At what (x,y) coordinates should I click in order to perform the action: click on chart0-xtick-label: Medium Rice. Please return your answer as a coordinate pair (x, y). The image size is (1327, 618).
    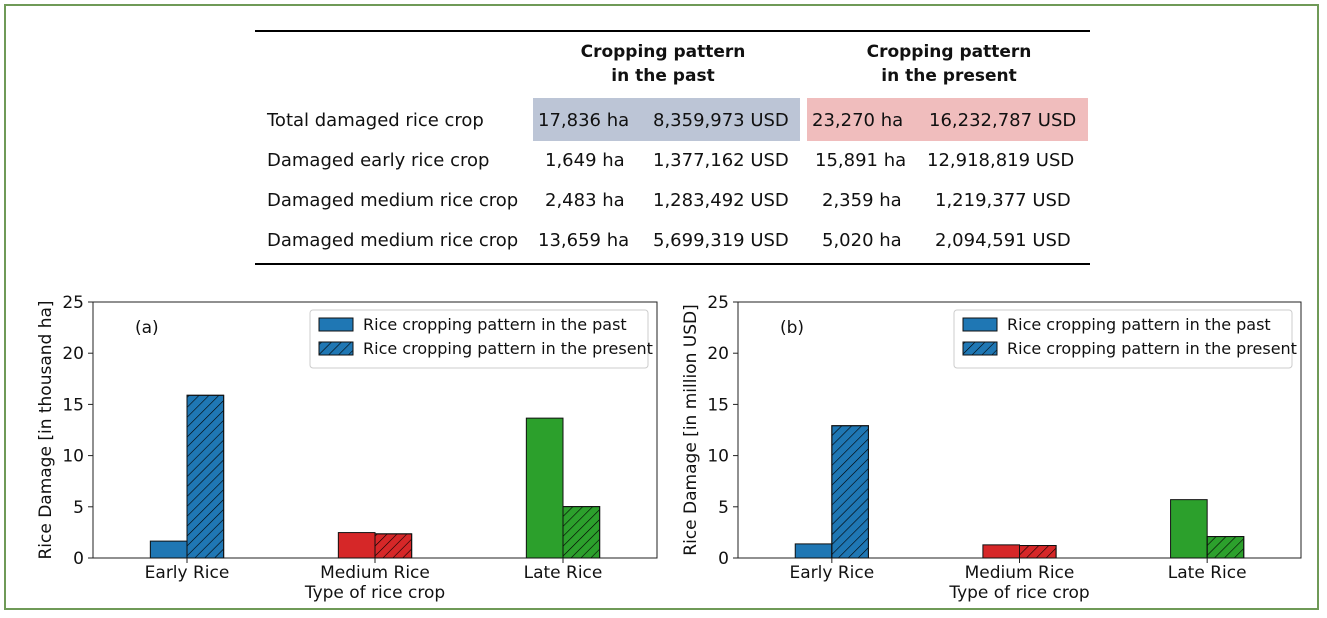
    Looking at the image, I should click on (375, 573).